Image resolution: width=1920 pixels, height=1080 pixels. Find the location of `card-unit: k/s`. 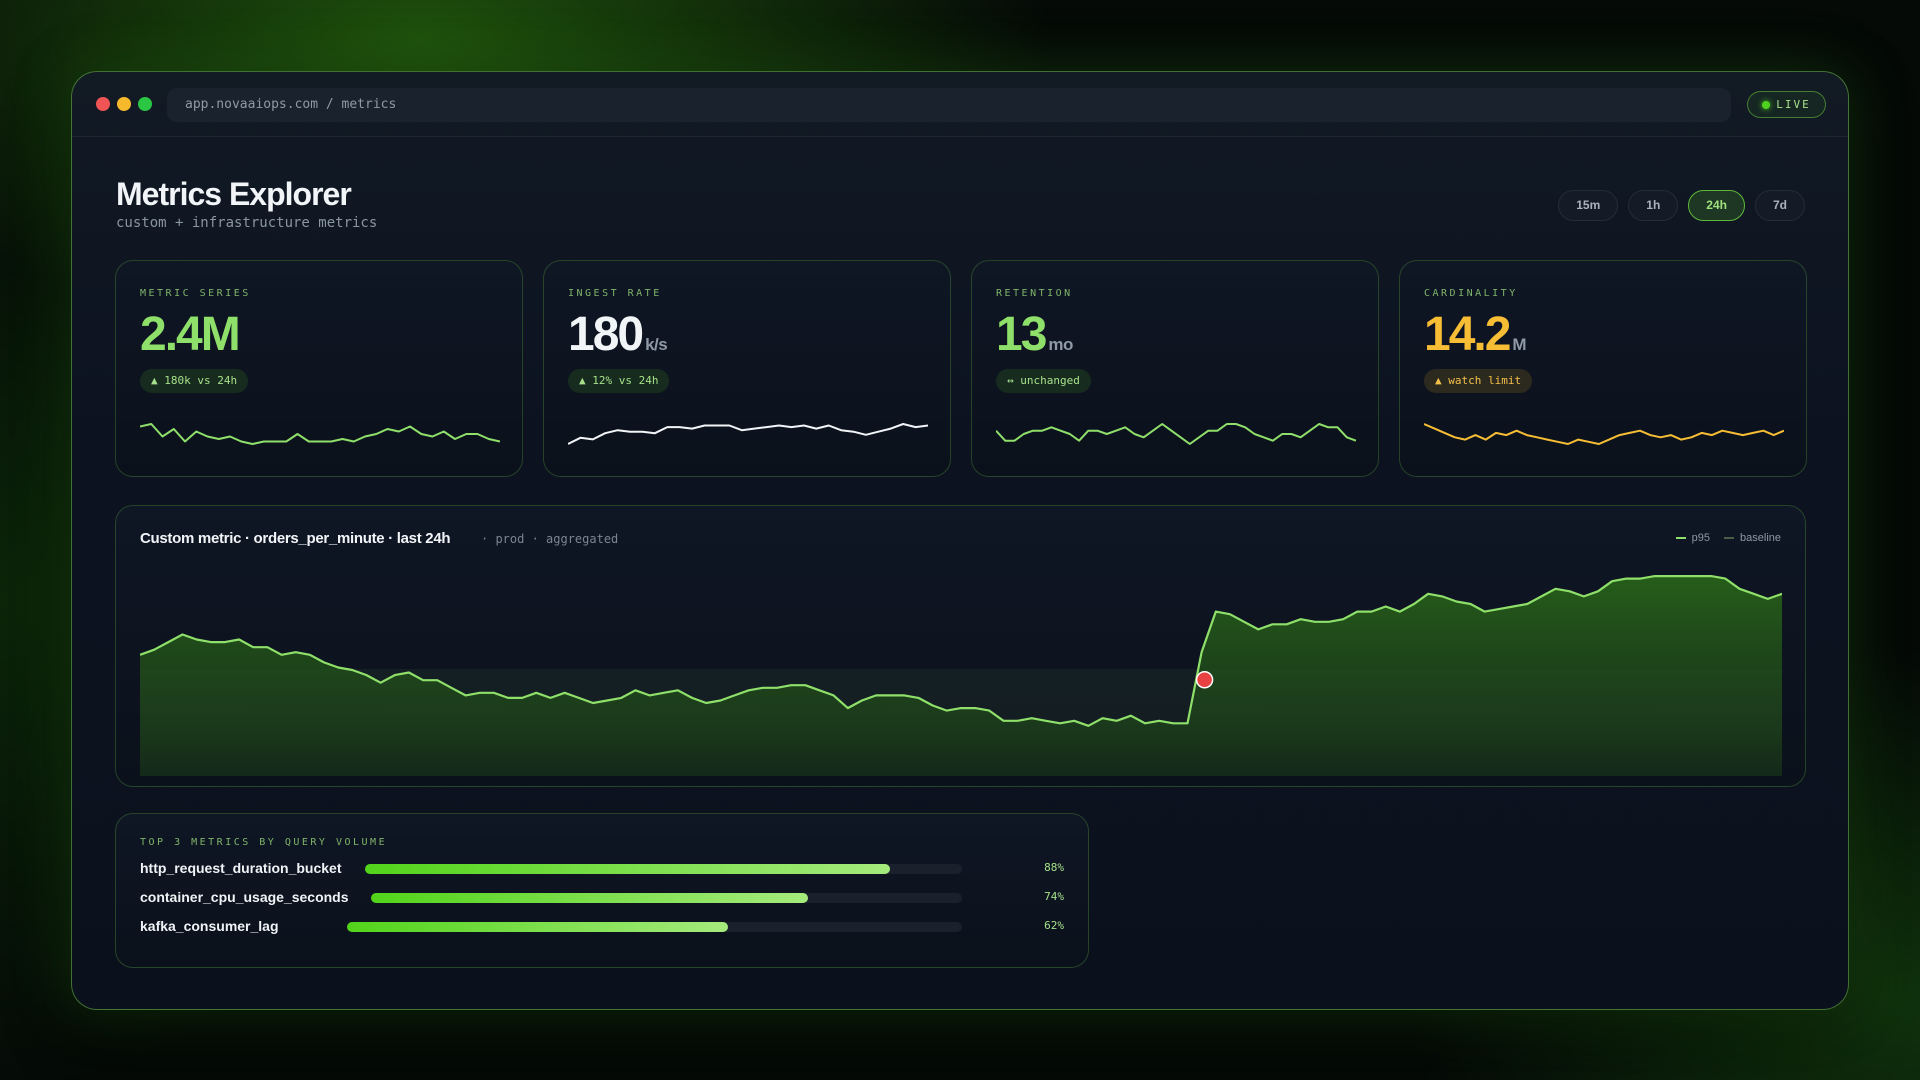

card-unit: k/s is located at coordinates (656, 344).